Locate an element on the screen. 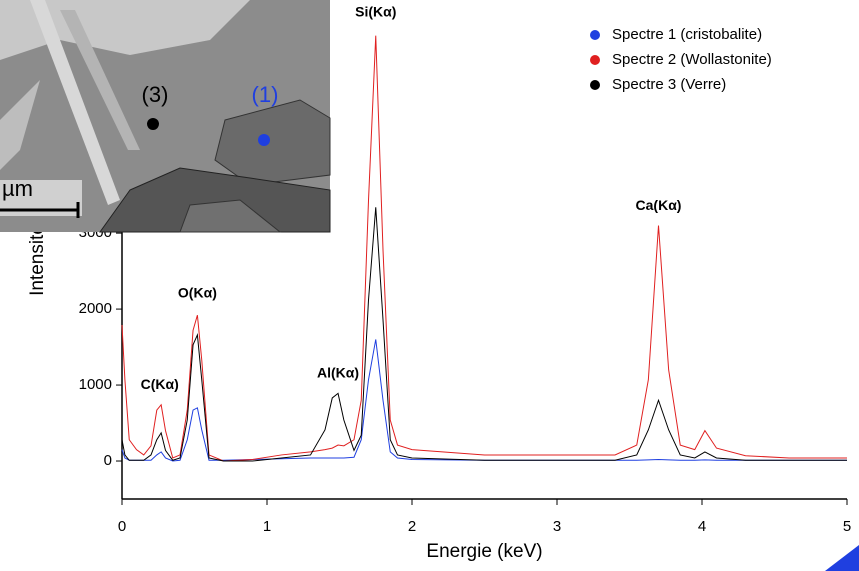  point-label: (3) is located at coordinates (155, 94).